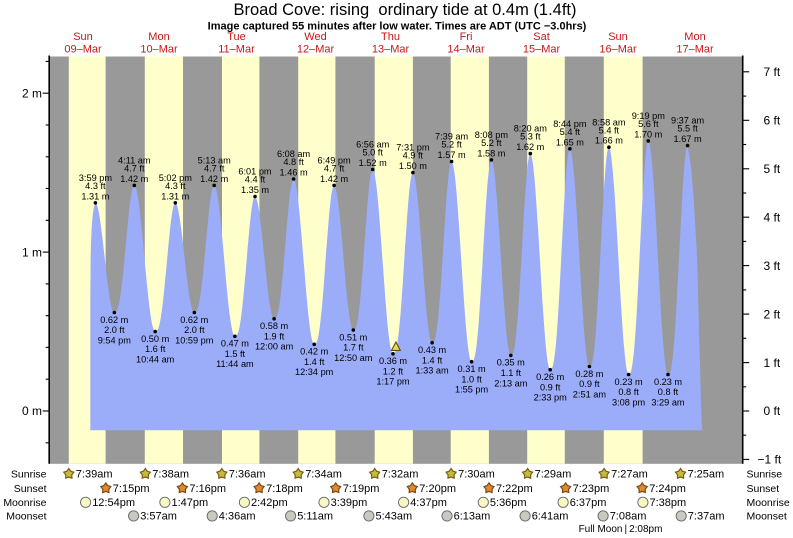 This screenshot has height=538, width=793. I want to click on svg-text: 0.35 m, so click(511, 363).